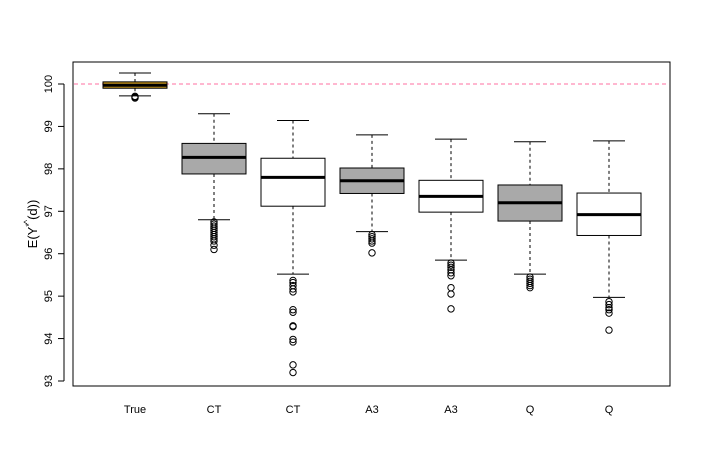  Describe the element at coordinates (27, 221) in the screenshot. I see `y-axis-title-hat: ^` at that location.